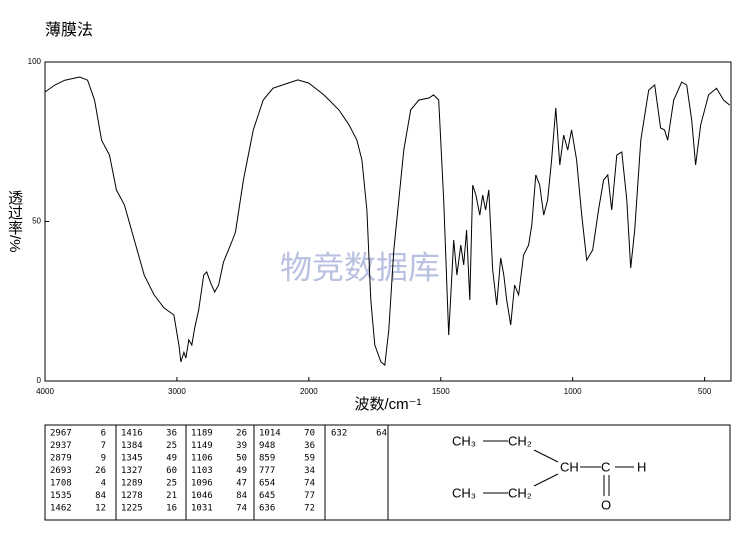 The image size is (748, 544). I want to click on peak-transmittance: 60, so click(171, 471).